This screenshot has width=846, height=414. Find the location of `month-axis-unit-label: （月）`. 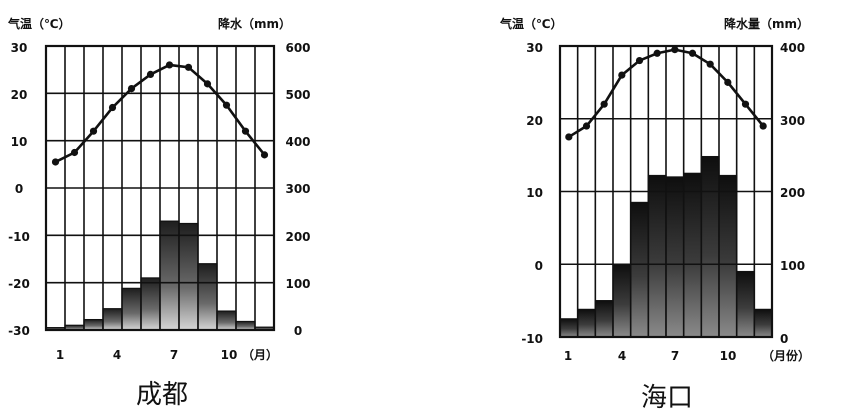

month-axis-unit-label: （月） is located at coordinates (260, 354).